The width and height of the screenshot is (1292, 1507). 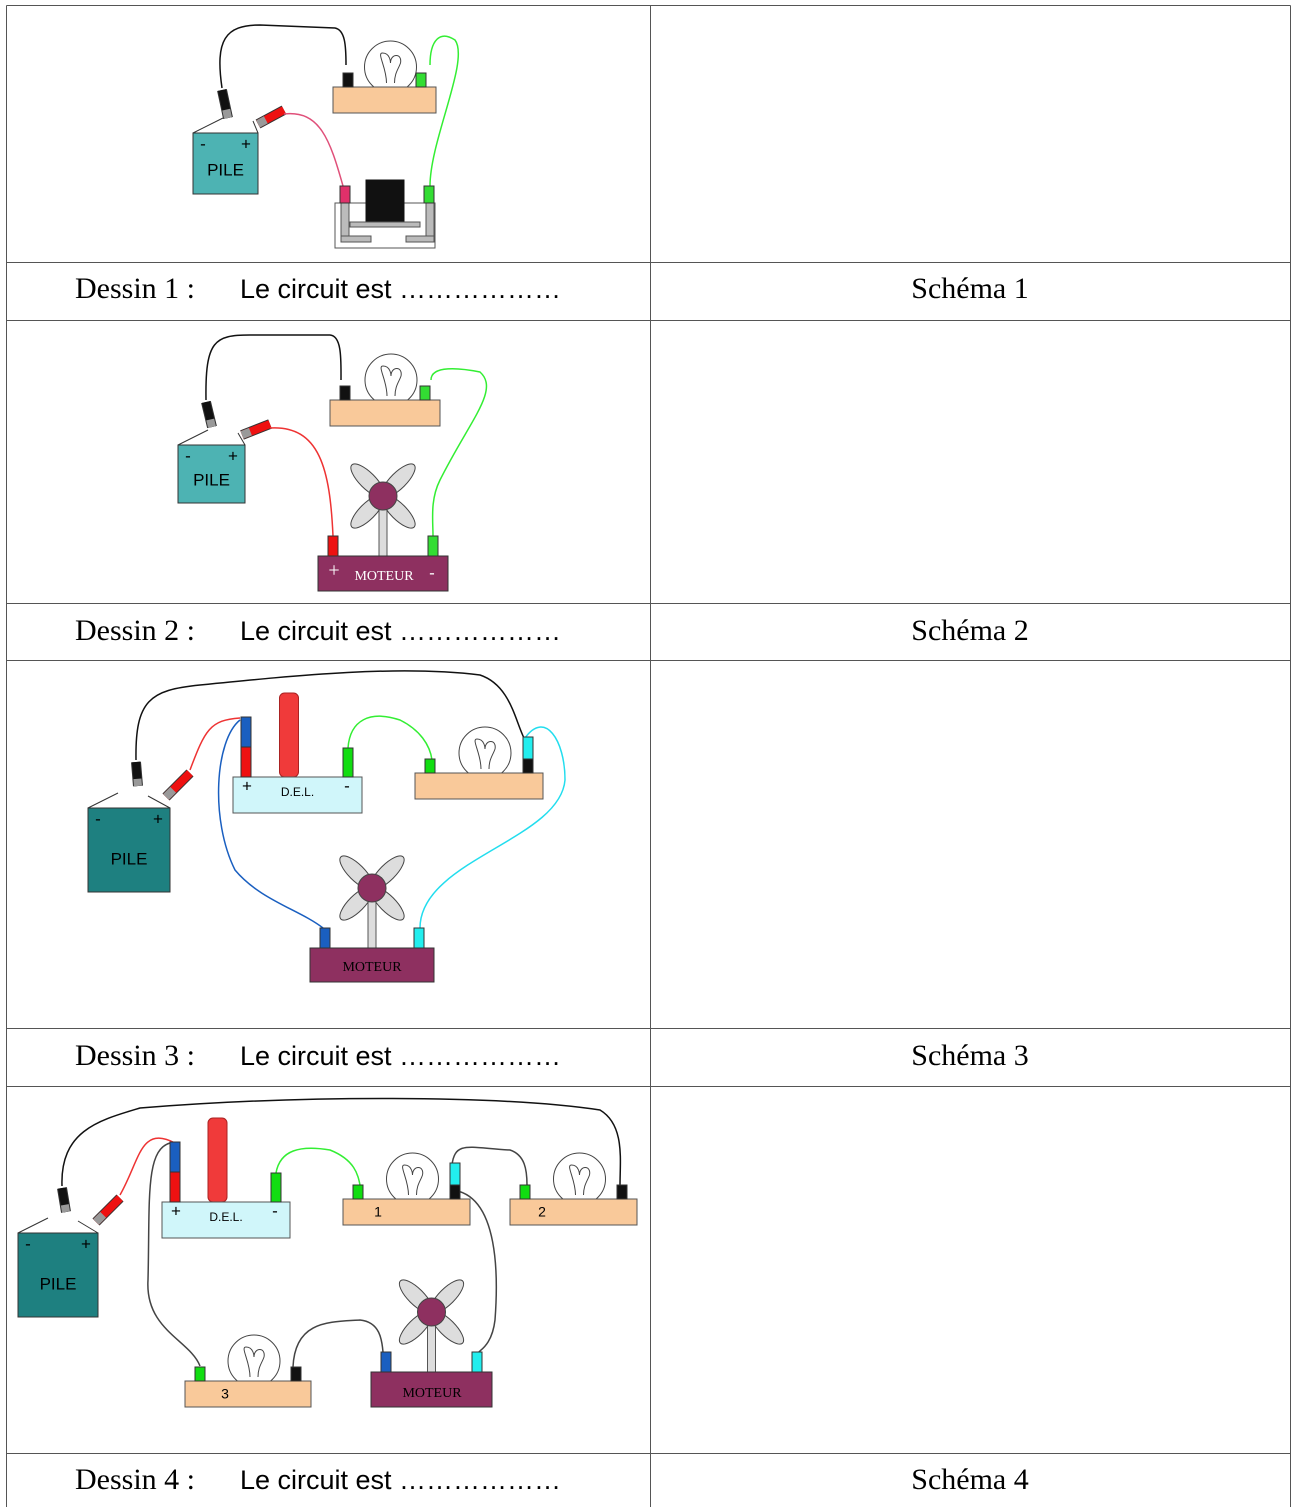 I want to click on motor-plus: +, so click(x=333, y=571).